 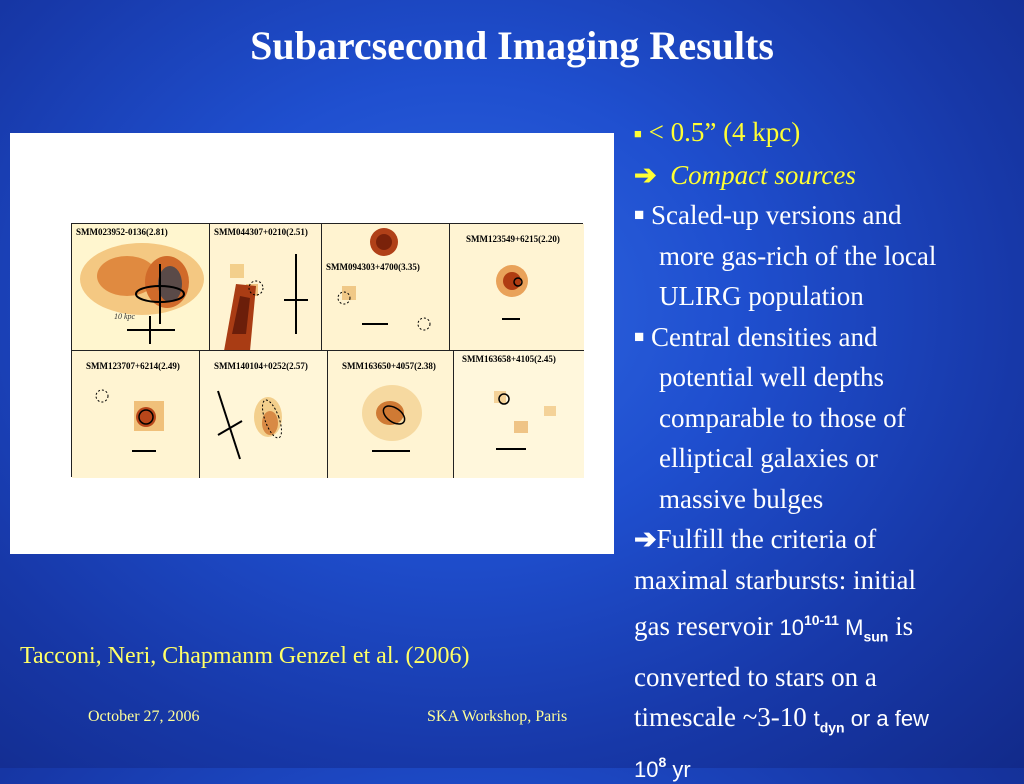 I want to click on image-panel: SMM123549+6215(2.20), so click(x=517, y=287).